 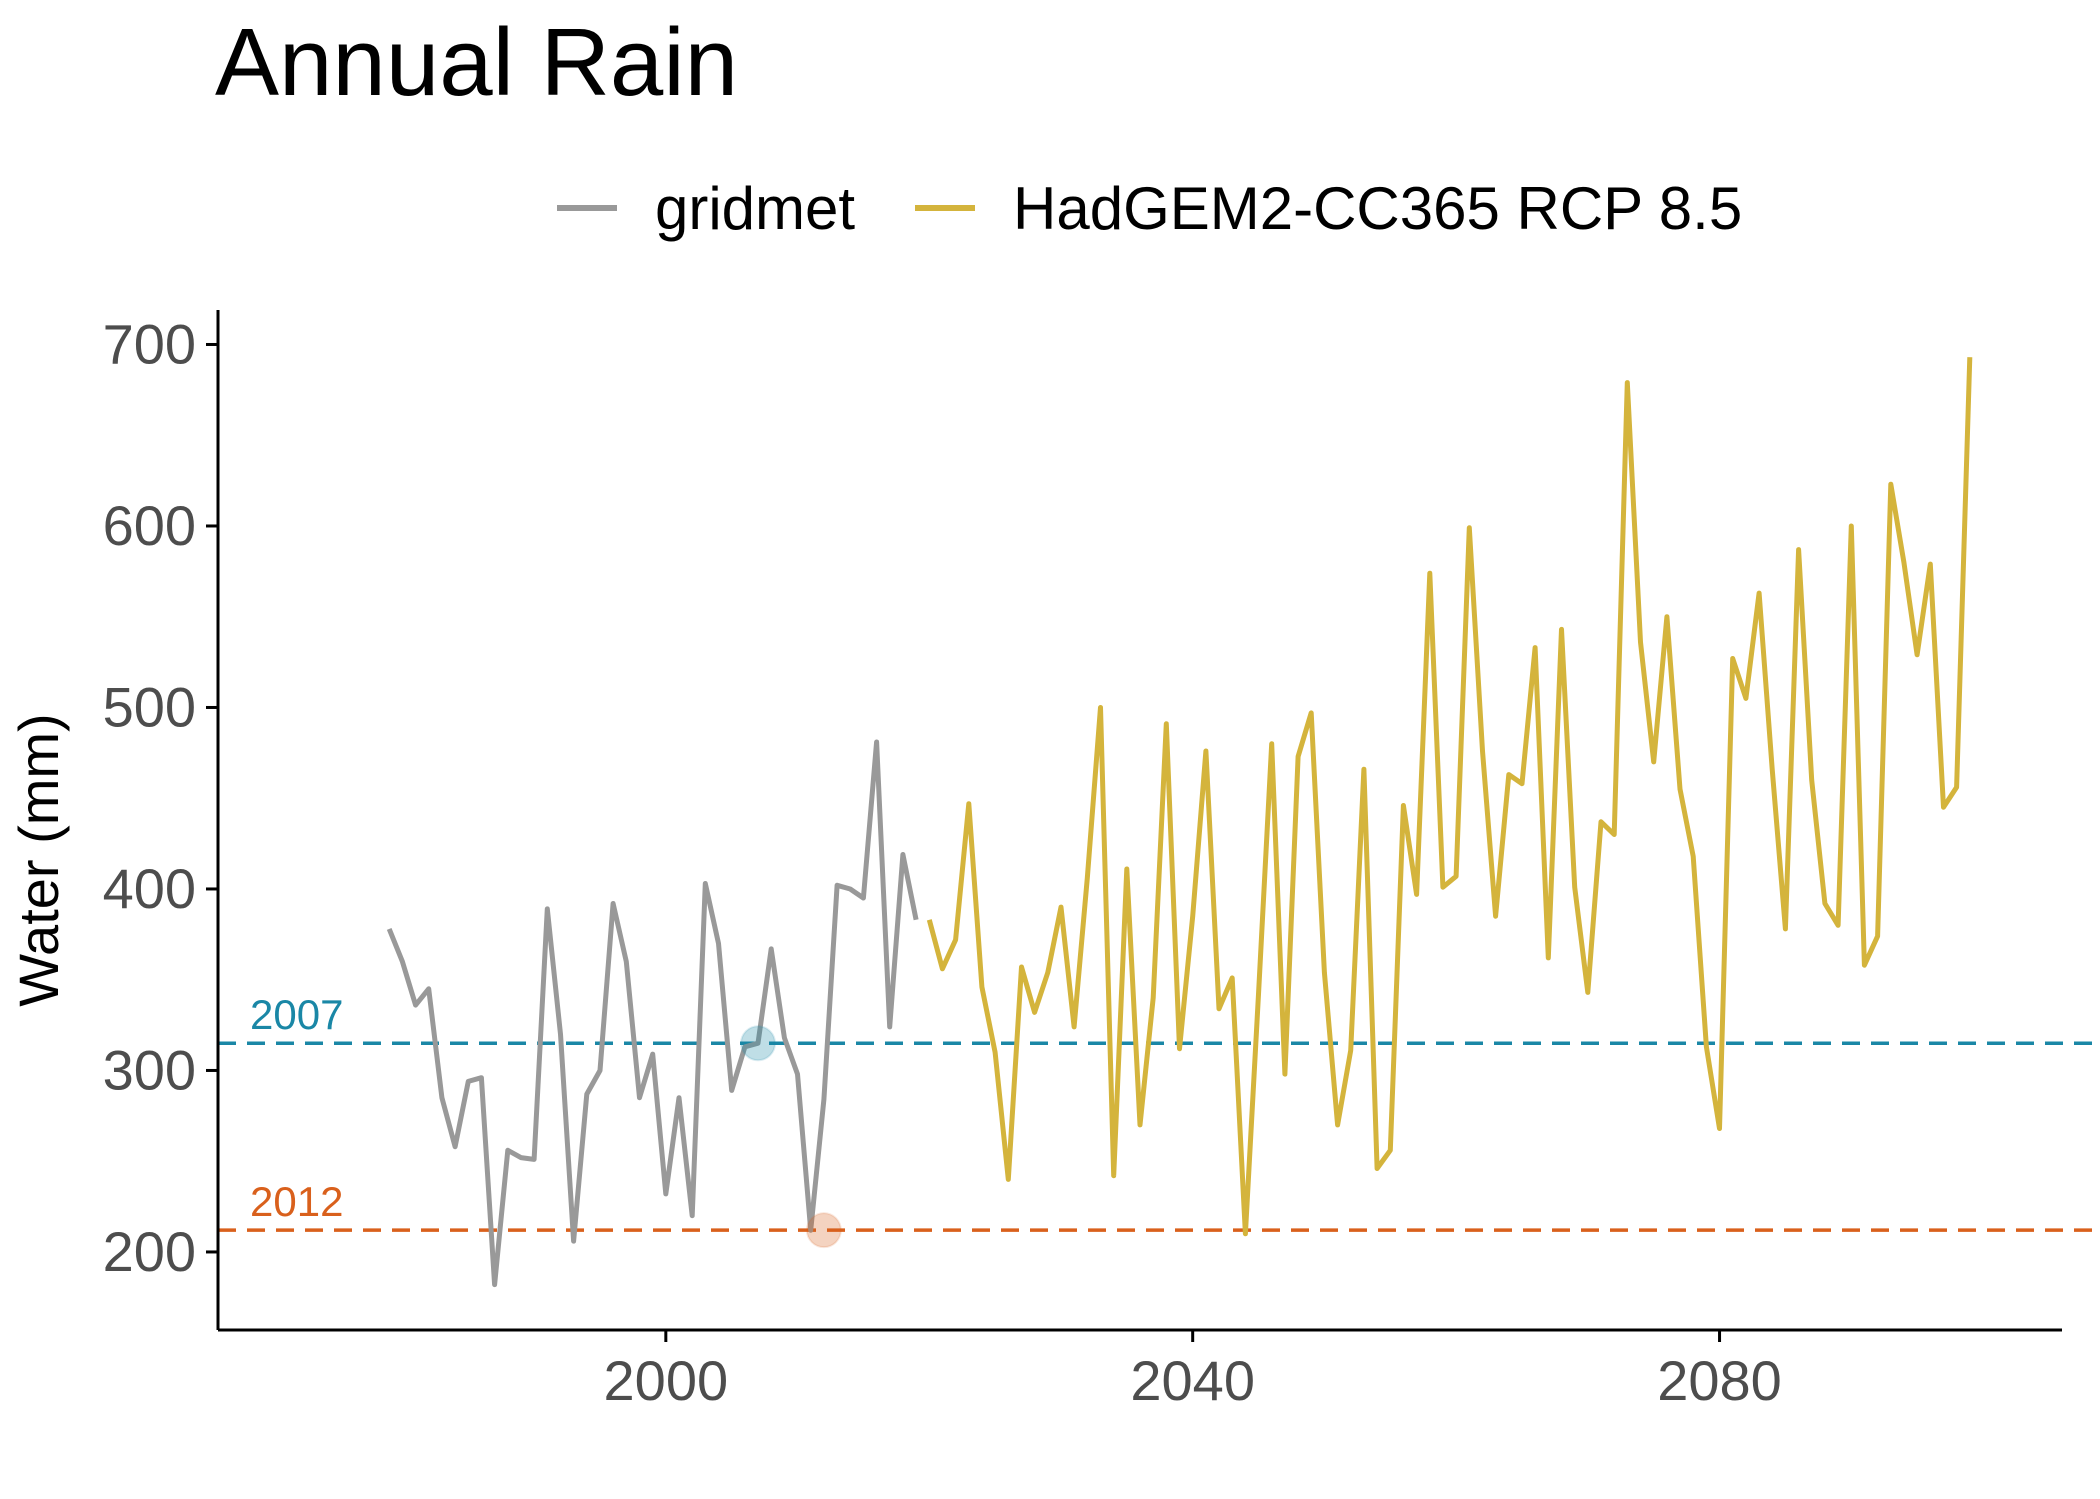 I want to click on y-tick-label: 600, so click(x=149, y=525).